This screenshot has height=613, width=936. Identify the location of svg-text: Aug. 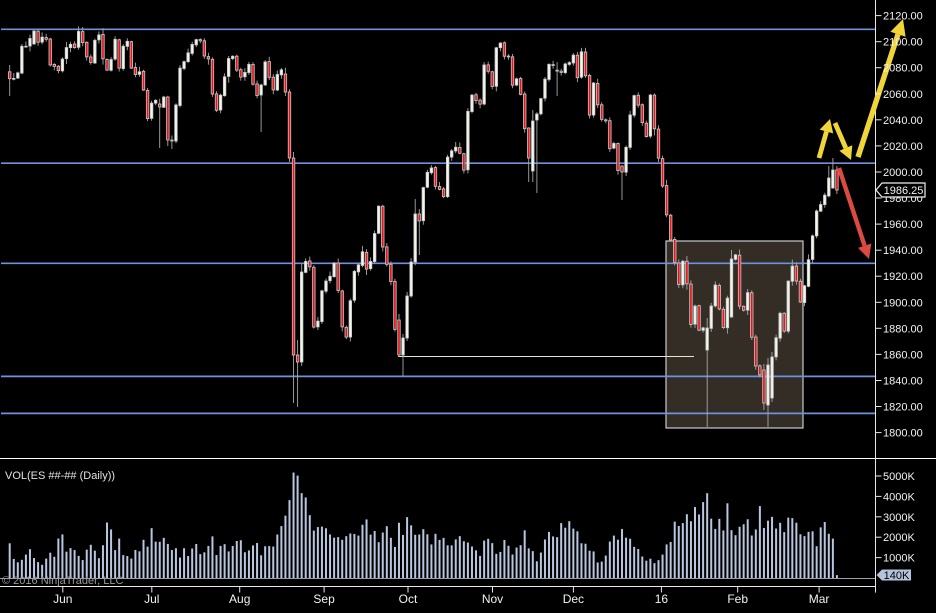
(239, 599).